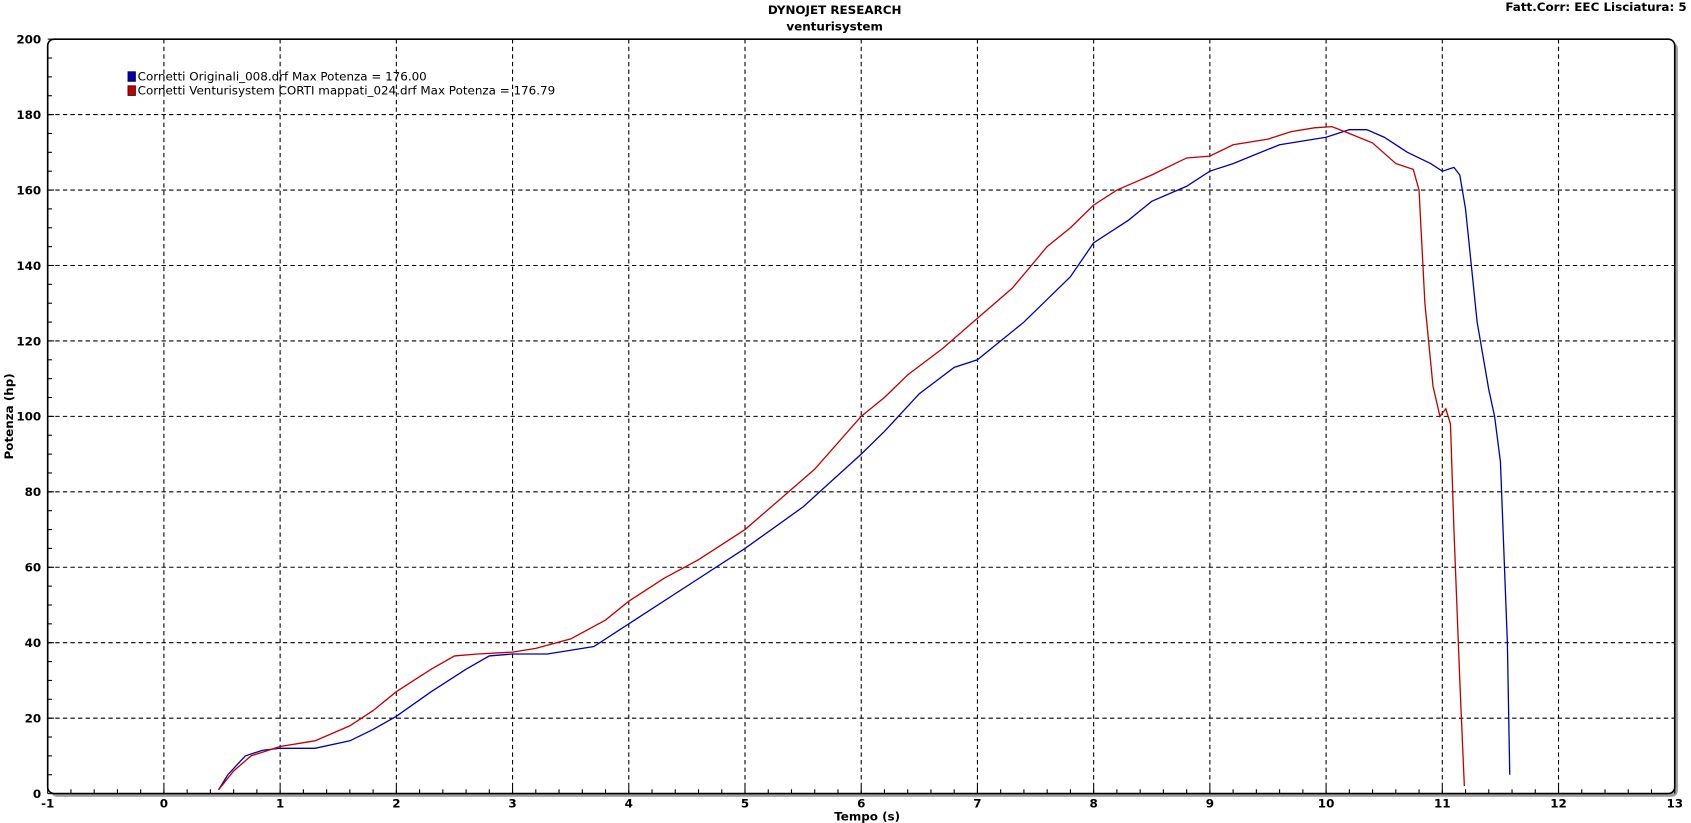 The height and width of the screenshot is (823, 1691). What do you see at coordinates (28, 417) in the screenshot?
I see `y-tick-label: 100` at bounding box center [28, 417].